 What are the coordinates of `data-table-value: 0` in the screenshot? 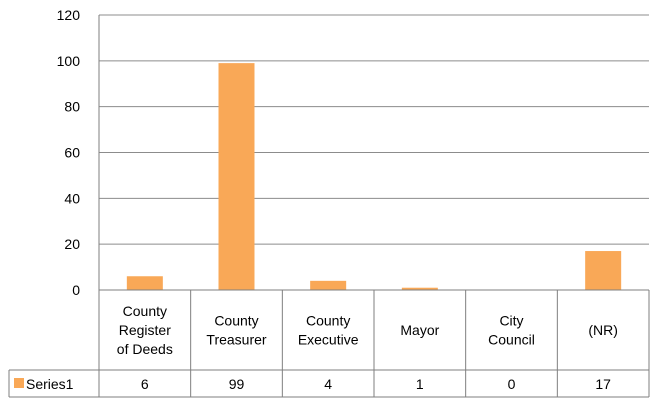 It's located at (512, 384).